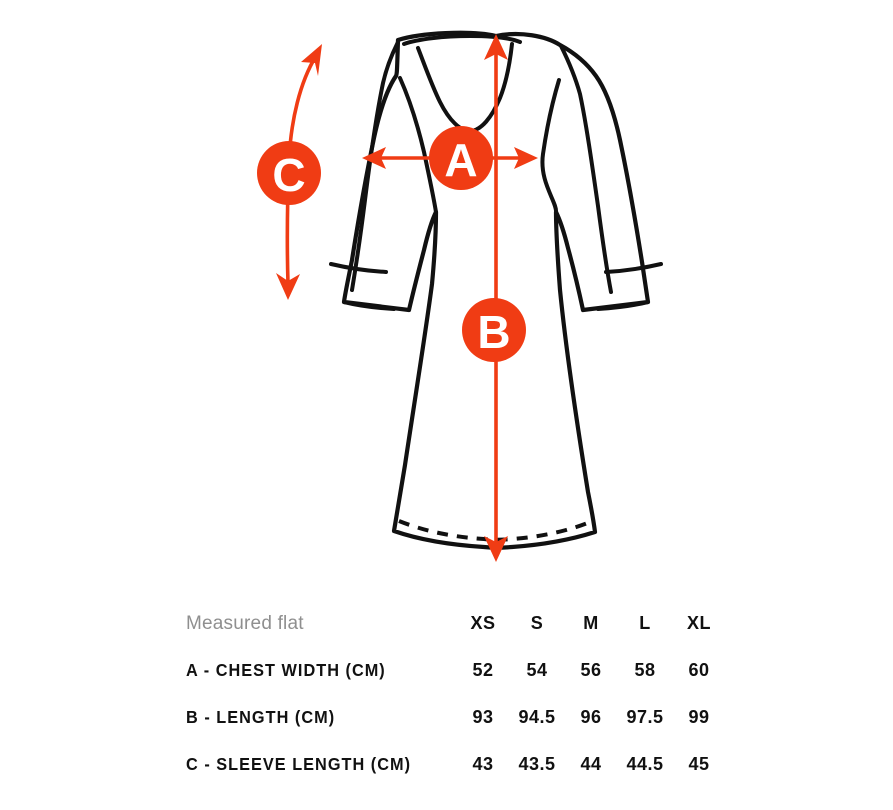  Describe the element at coordinates (550, 146) in the screenshot. I see `right-side-seam` at that location.